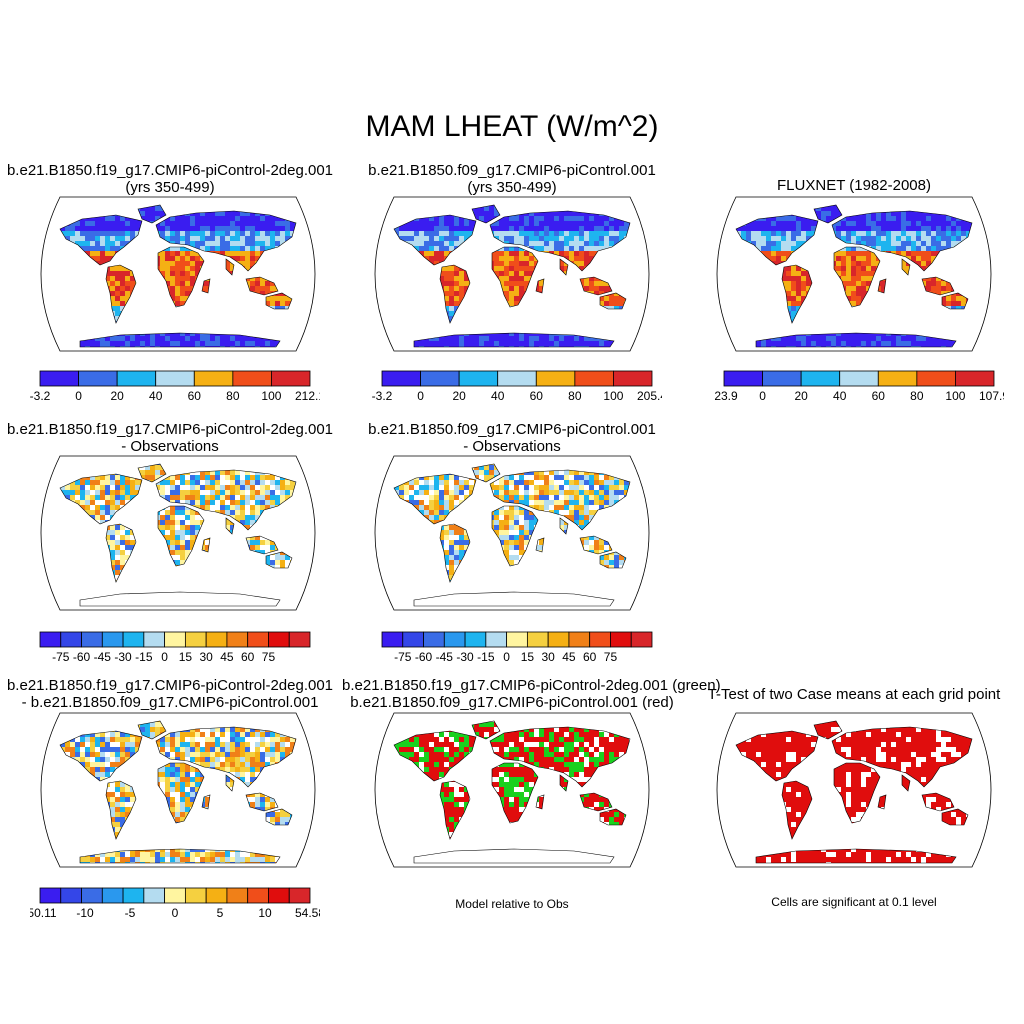  What do you see at coordinates (43, 912) in the screenshot?
I see `colorbar-label: -50.11` at bounding box center [43, 912].